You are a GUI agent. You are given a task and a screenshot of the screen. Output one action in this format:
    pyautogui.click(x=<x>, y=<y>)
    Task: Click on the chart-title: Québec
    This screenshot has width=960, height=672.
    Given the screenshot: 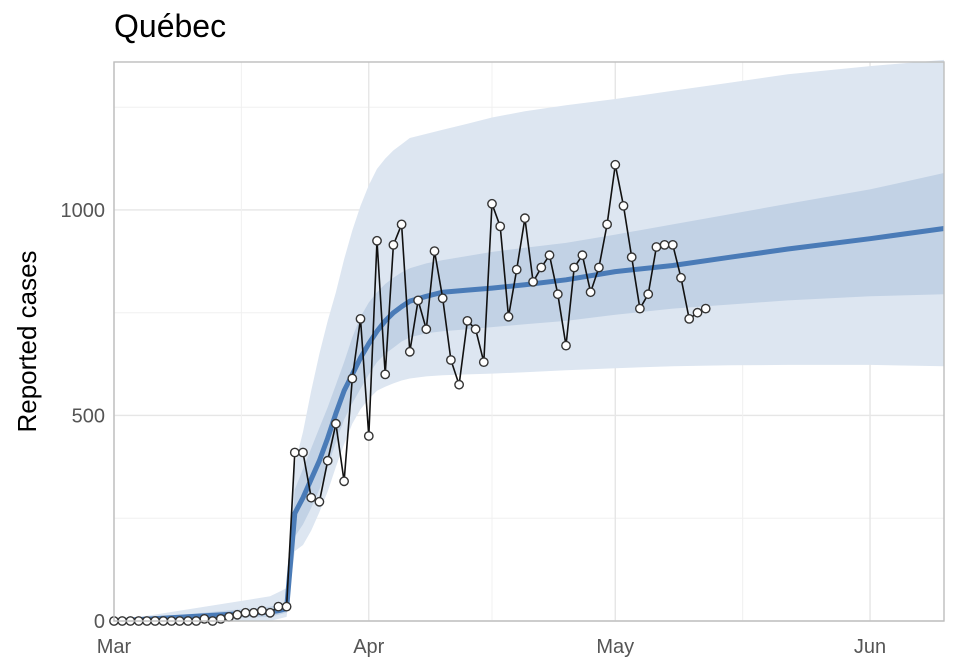 What is the action you would take?
    pyautogui.click(x=170, y=26)
    